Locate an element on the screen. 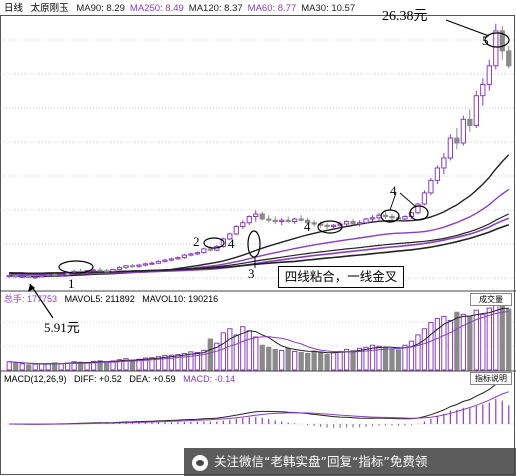 The height and width of the screenshot is (476, 516). ma-line is located at coordinates (259, 246).